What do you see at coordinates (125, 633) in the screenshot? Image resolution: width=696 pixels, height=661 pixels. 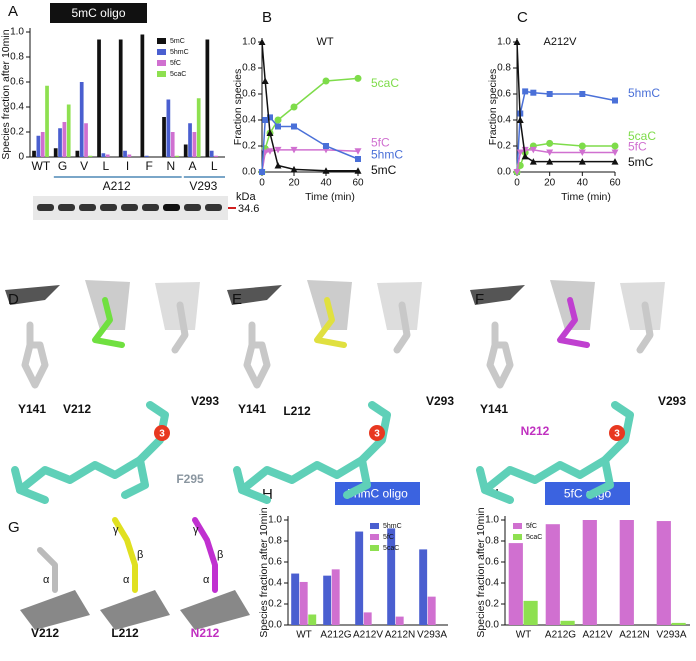 I see `residue-label: L212` at bounding box center [125, 633].